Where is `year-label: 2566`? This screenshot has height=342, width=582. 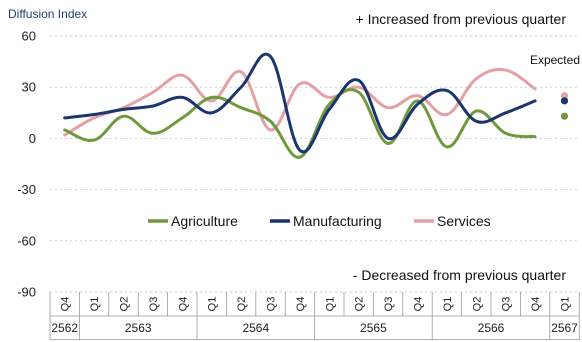
year-label: 2566 is located at coordinates (491, 328).